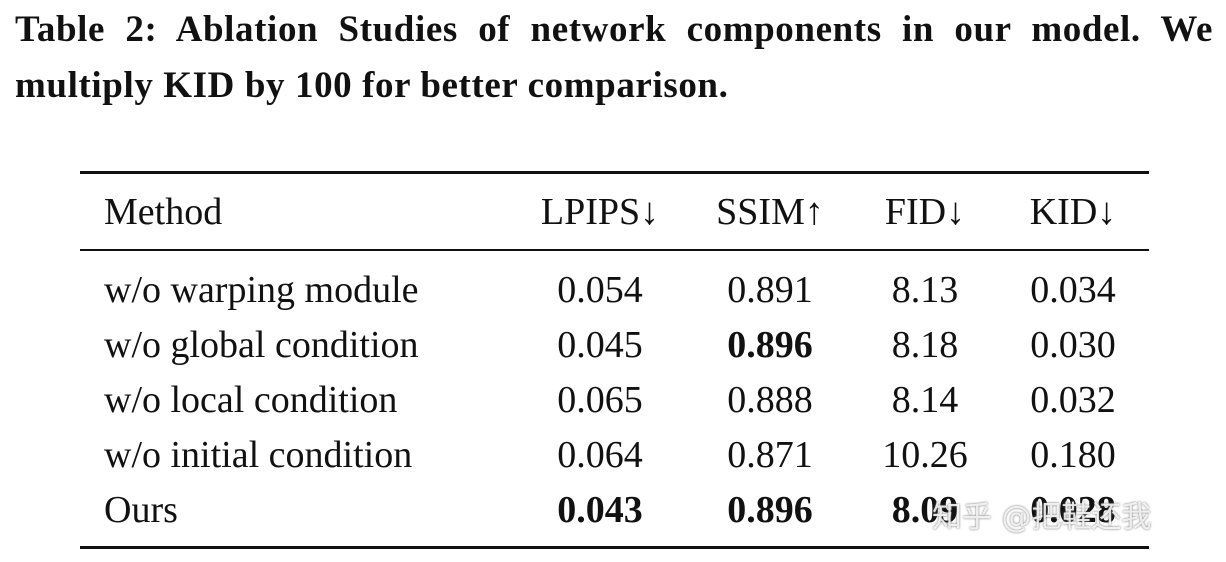 The width and height of the screenshot is (1226, 562). What do you see at coordinates (261, 345) in the screenshot?
I see `table-cell: w/o global condition` at bounding box center [261, 345].